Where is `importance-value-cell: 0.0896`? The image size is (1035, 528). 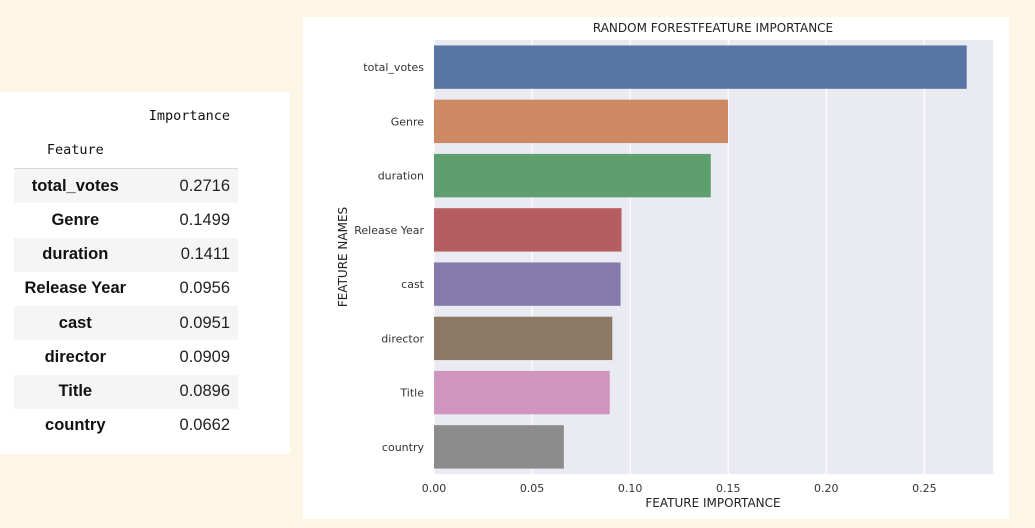 importance-value-cell: 0.0896 is located at coordinates (204, 391).